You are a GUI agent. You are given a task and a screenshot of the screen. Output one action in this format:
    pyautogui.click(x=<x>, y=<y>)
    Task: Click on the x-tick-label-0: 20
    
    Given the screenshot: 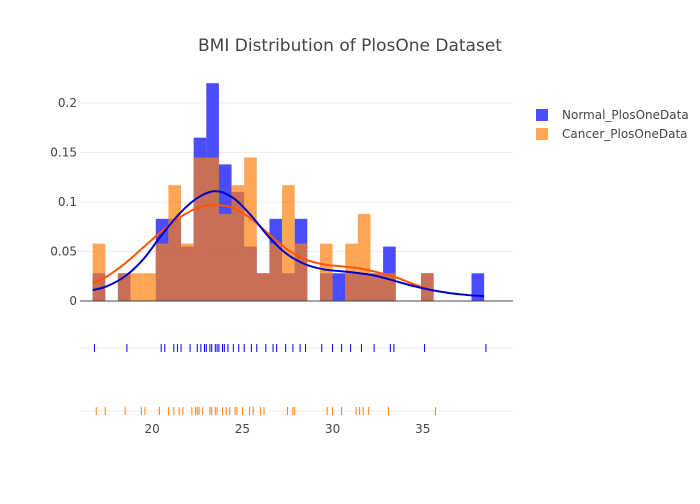 What is the action you would take?
    pyautogui.click(x=152, y=429)
    